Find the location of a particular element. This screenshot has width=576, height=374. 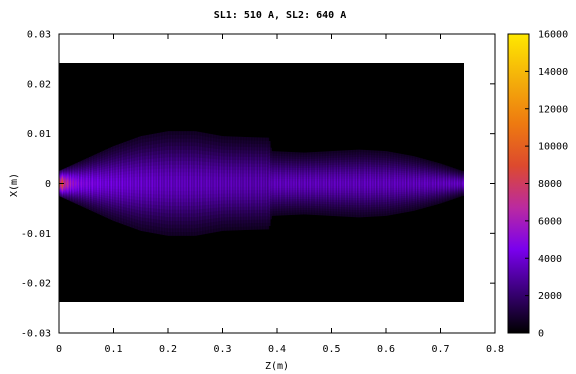

y-tick-label: 0 is located at coordinates (48, 184).